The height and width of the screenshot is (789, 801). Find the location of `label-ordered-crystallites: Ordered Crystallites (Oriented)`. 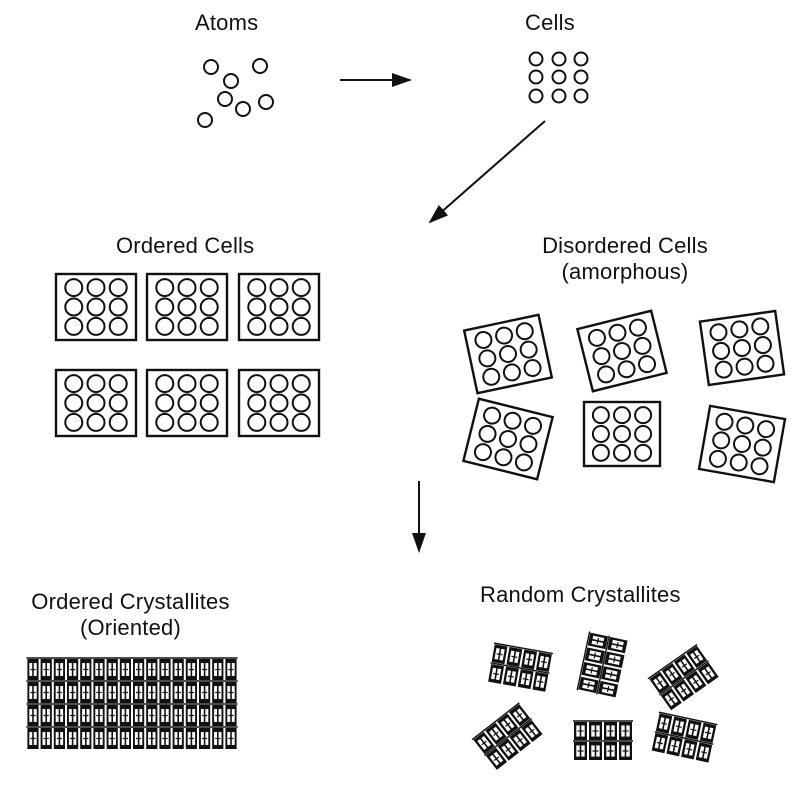

label-ordered-crystallites: Ordered Crystallites (Oriented) is located at coordinates (130, 615).